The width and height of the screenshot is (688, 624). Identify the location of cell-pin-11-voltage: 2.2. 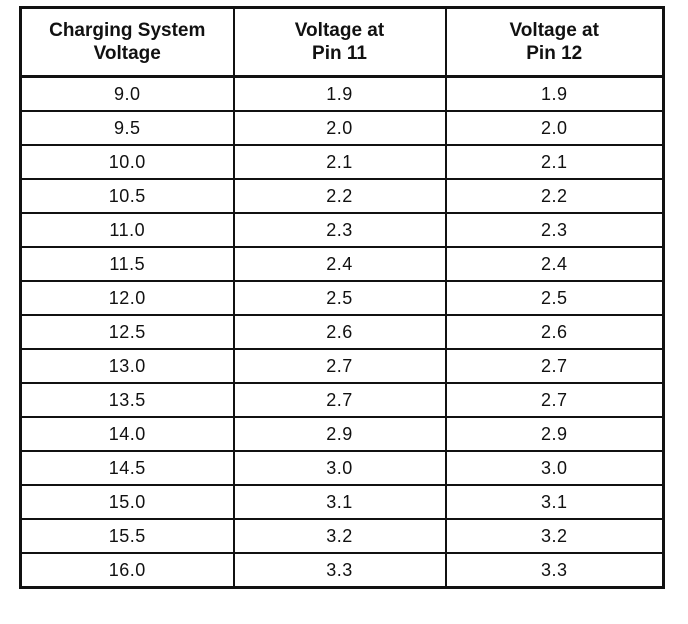
(339, 196).